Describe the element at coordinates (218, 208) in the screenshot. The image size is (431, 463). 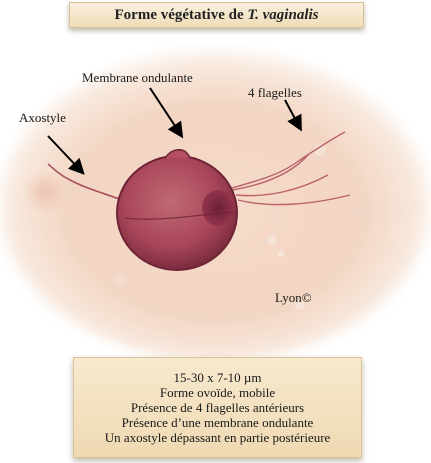
I see `nucleus` at that location.